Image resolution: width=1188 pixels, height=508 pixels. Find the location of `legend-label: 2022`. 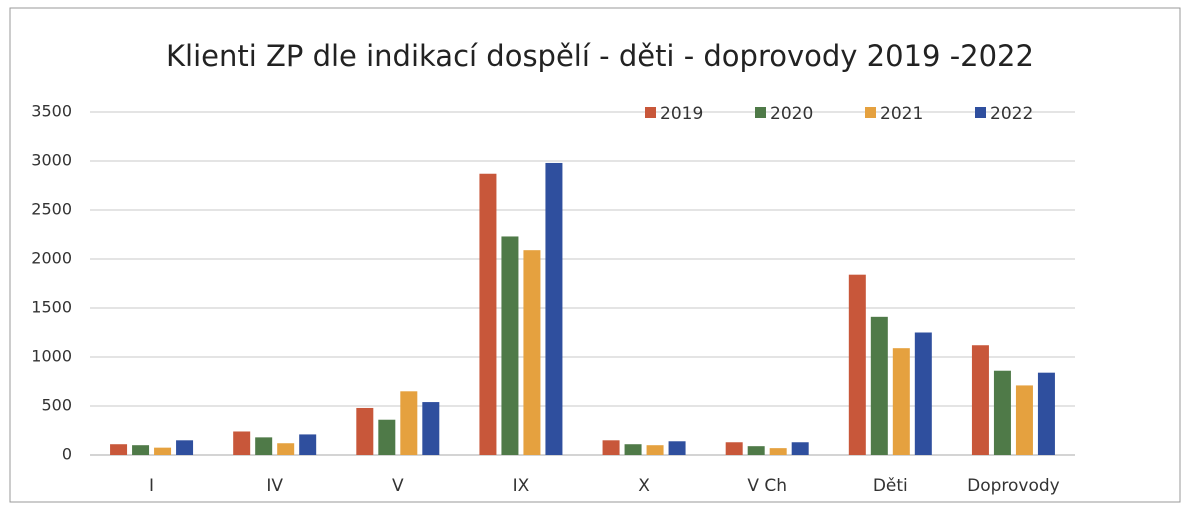

legend-label: 2022 is located at coordinates (1011, 114).